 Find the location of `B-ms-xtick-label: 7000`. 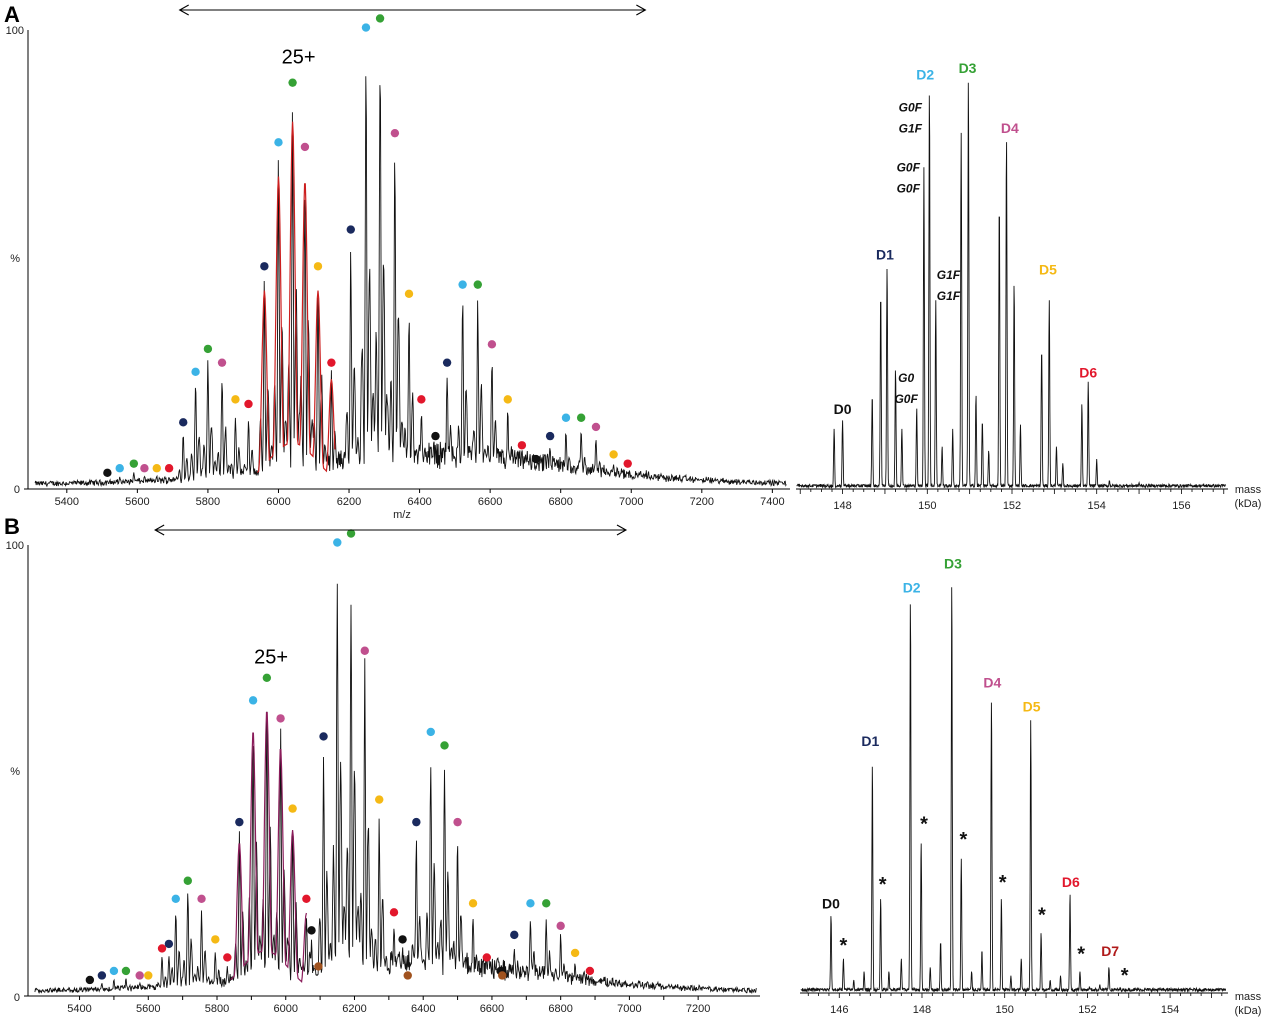

B-ms-xtick-label: 7000 is located at coordinates (629, 1009).